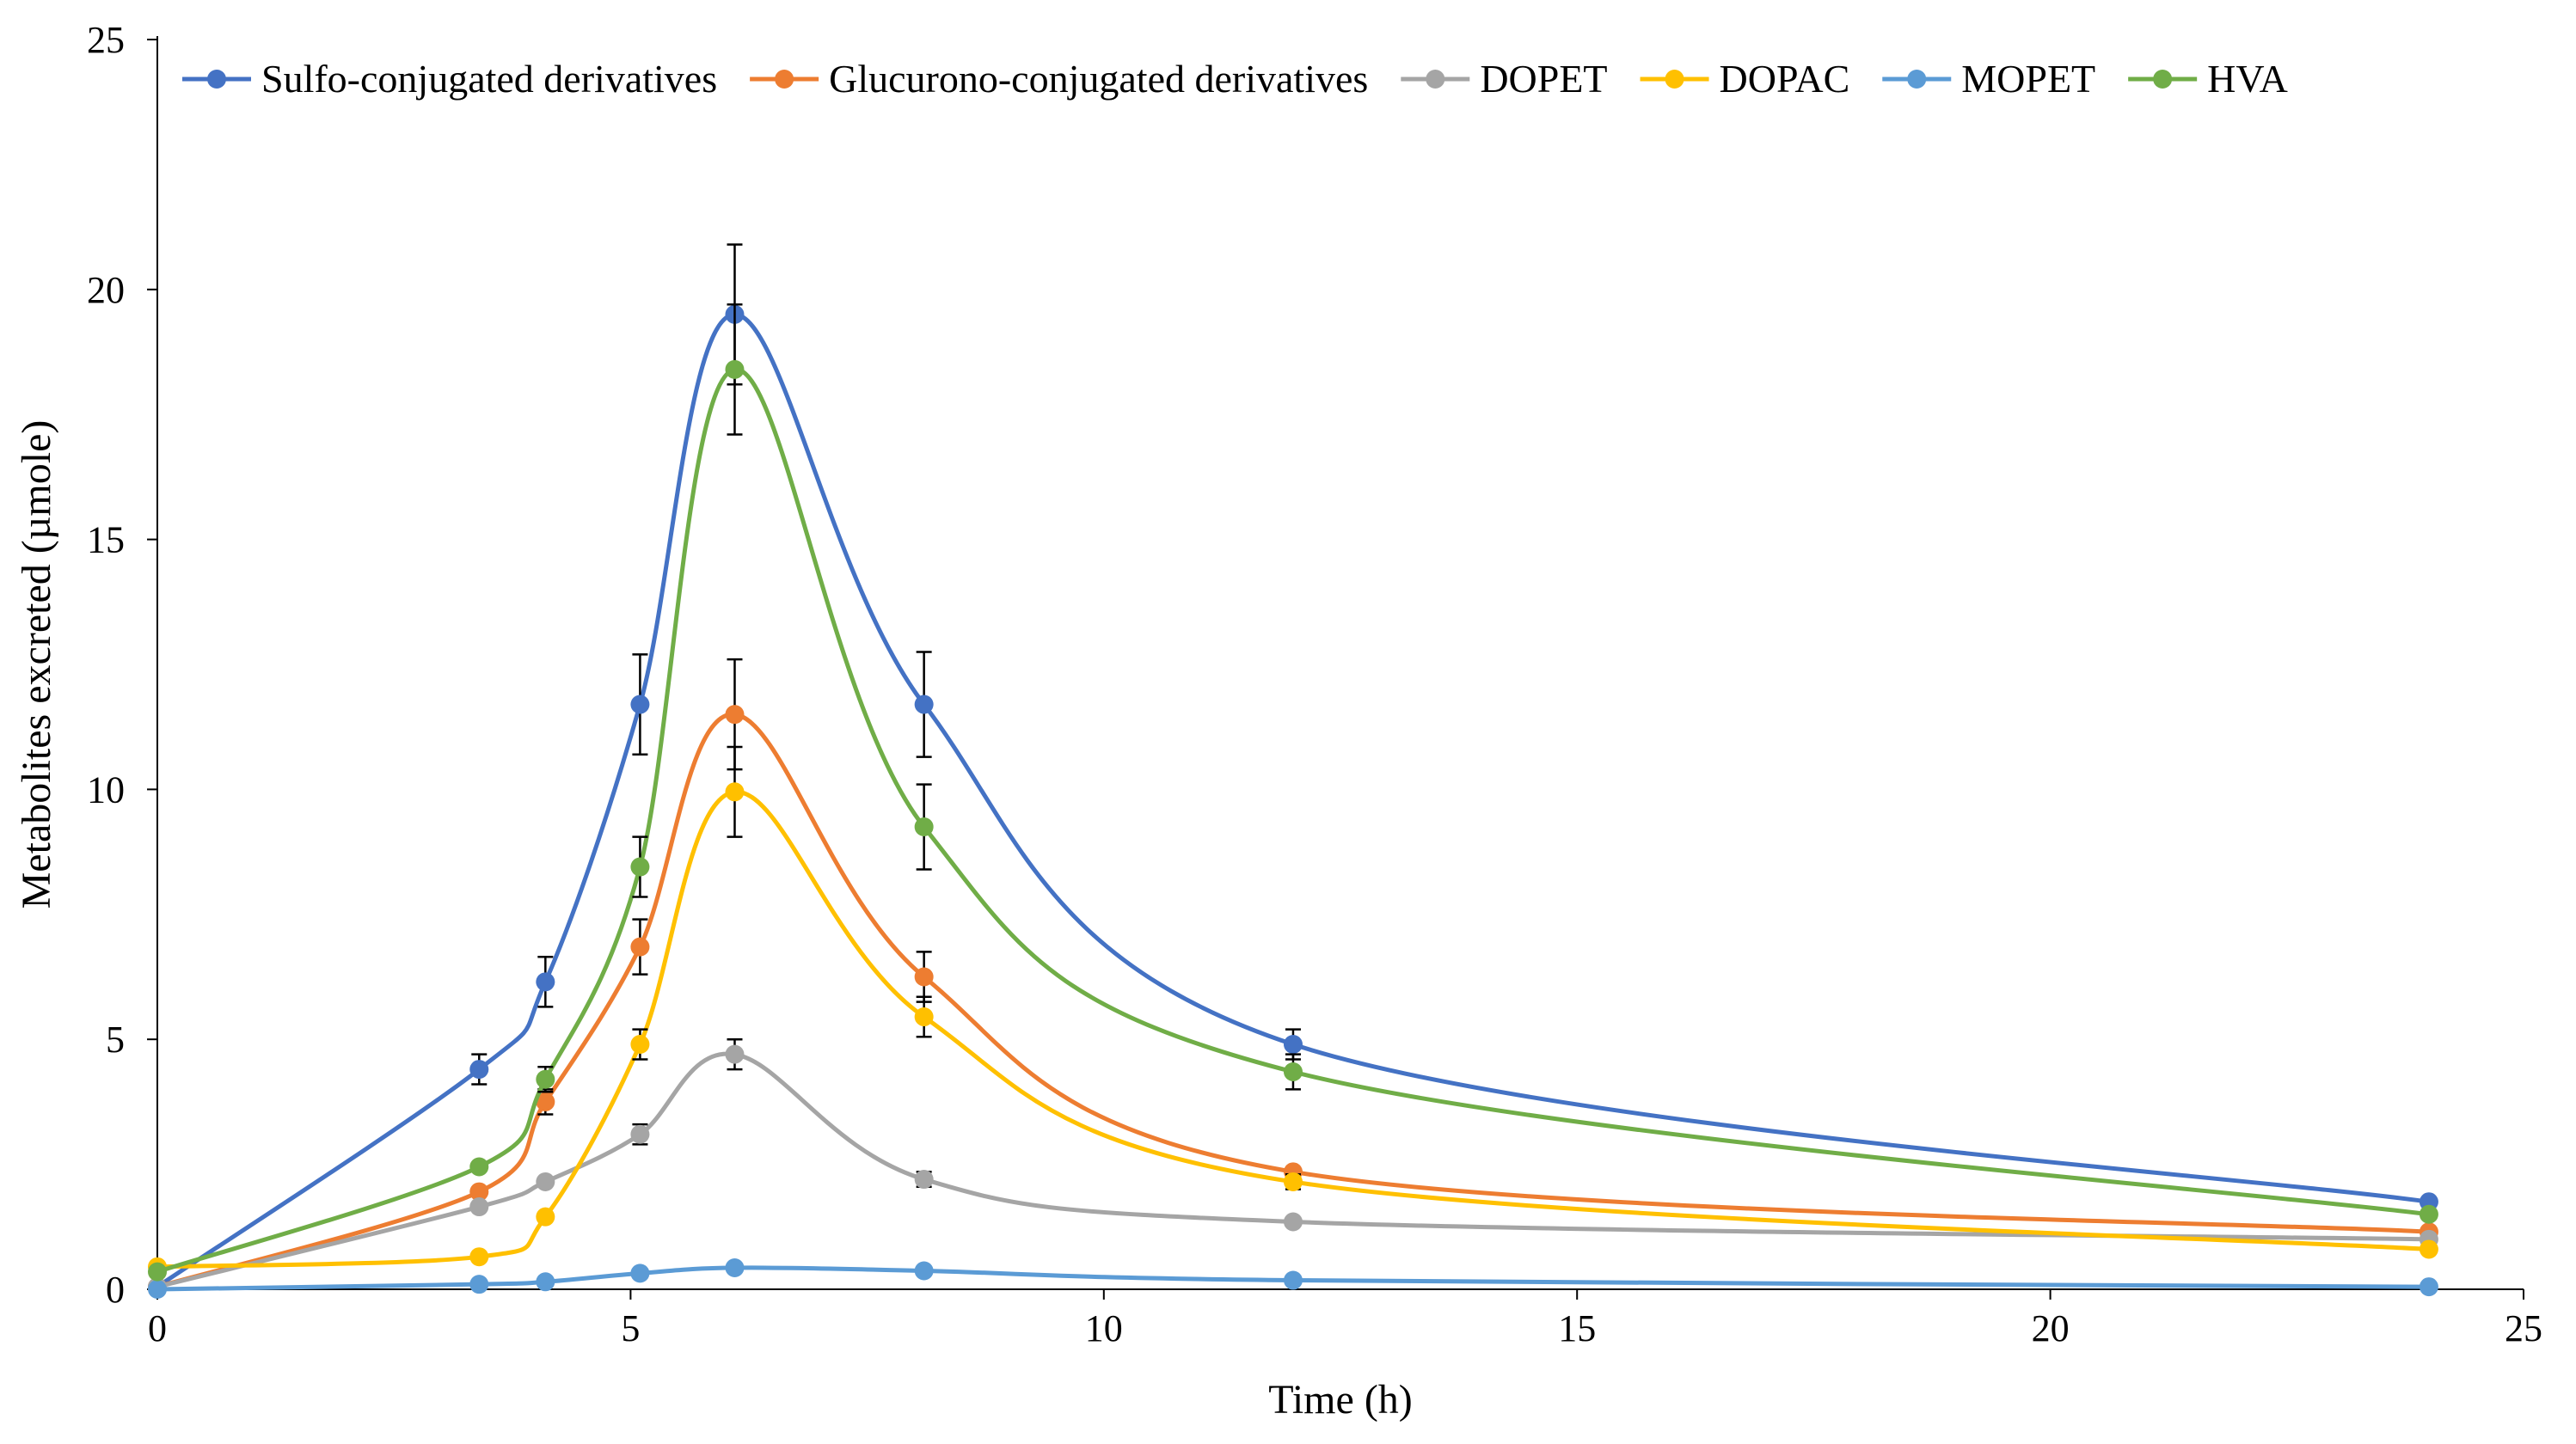 This screenshot has height=1444, width=2576. I want to click on y-axis-title: Metabolites excreted (µmole), so click(36, 665).